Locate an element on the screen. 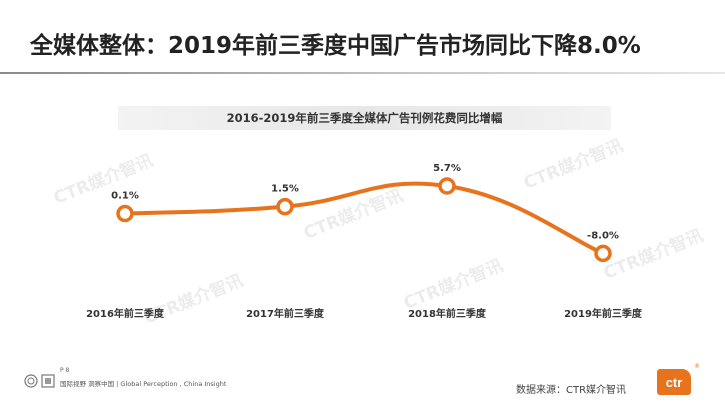 The width and height of the screenshot is (725, 408). certification-seal-icon is located at coordinates (31, 381).